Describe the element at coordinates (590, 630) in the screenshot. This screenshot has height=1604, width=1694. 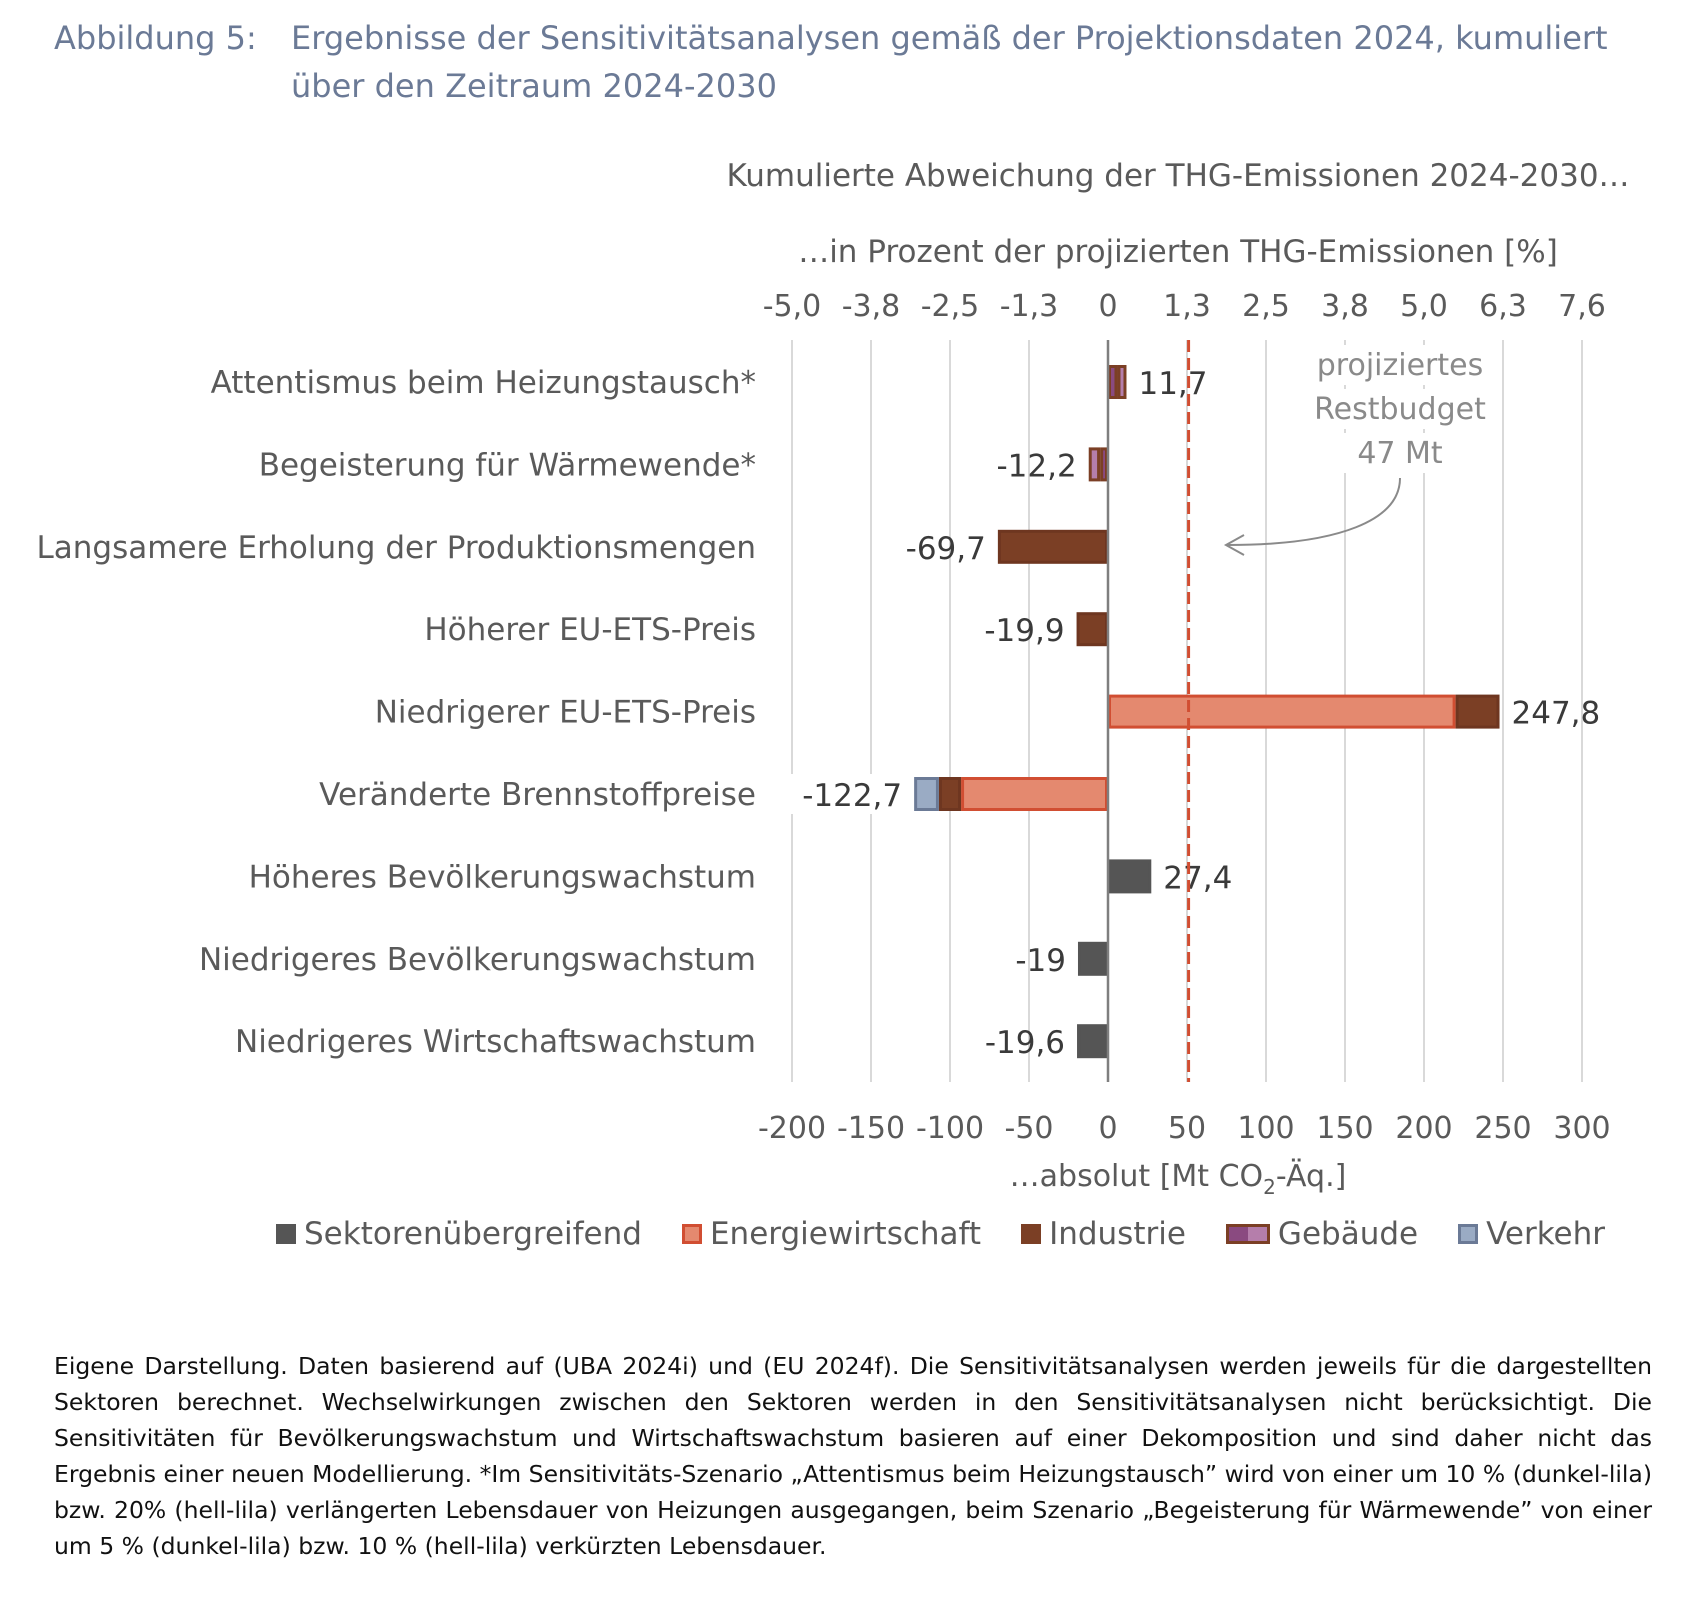
I see `category-label: Höherer EU-ETS-Preis` at that location.